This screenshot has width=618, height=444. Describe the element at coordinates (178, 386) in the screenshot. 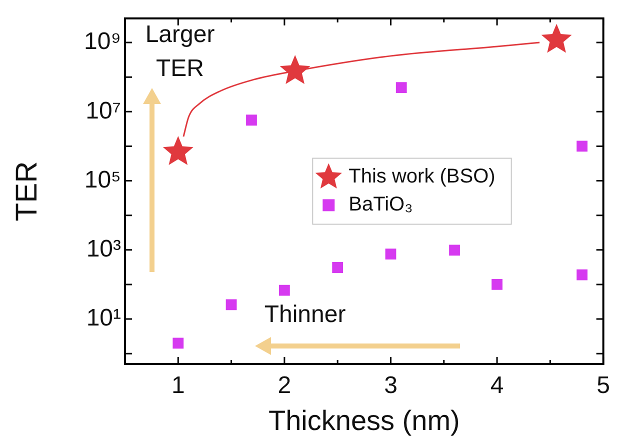

I see `x-tick-label: 1` at that location.